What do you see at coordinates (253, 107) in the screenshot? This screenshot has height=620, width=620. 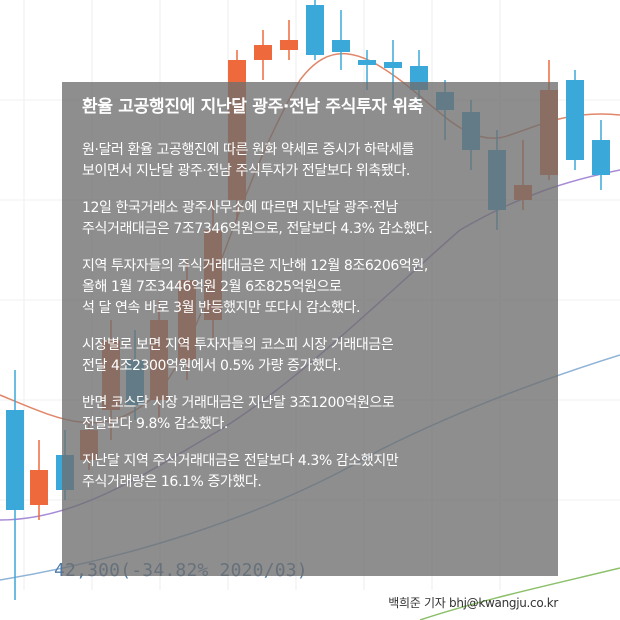 I see `article-headline: 환율 고공행진에 지난달 광주·전남 주식투자 위축` at bounding box center [253, 107].